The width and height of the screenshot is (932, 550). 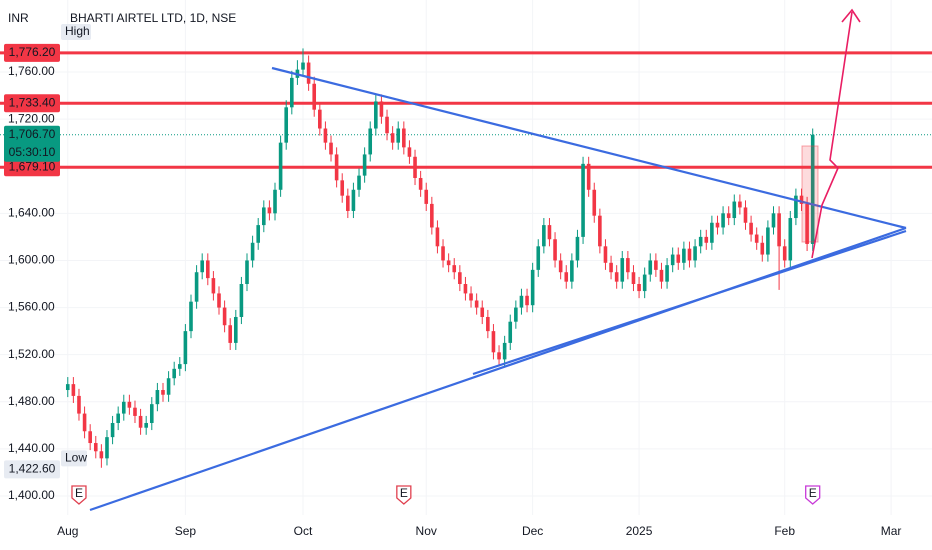 I want to click on low-marker-tag, so click(x=32, y=469).